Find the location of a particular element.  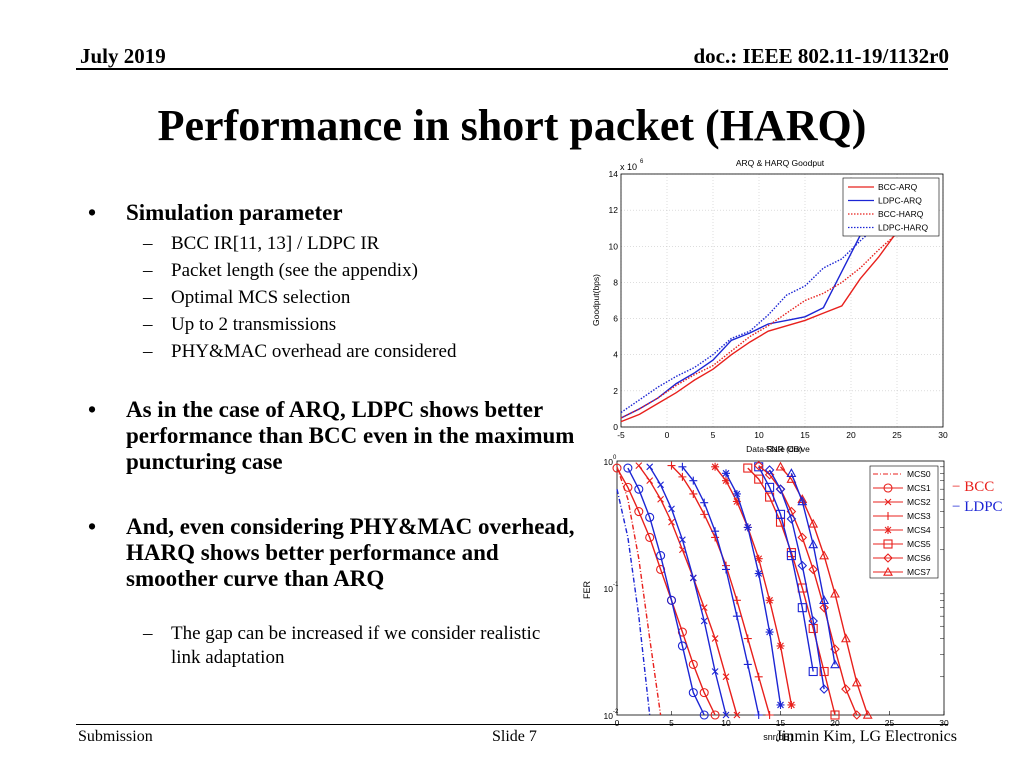

y-tick-exp: -2 is located at coordinates (616, 712).